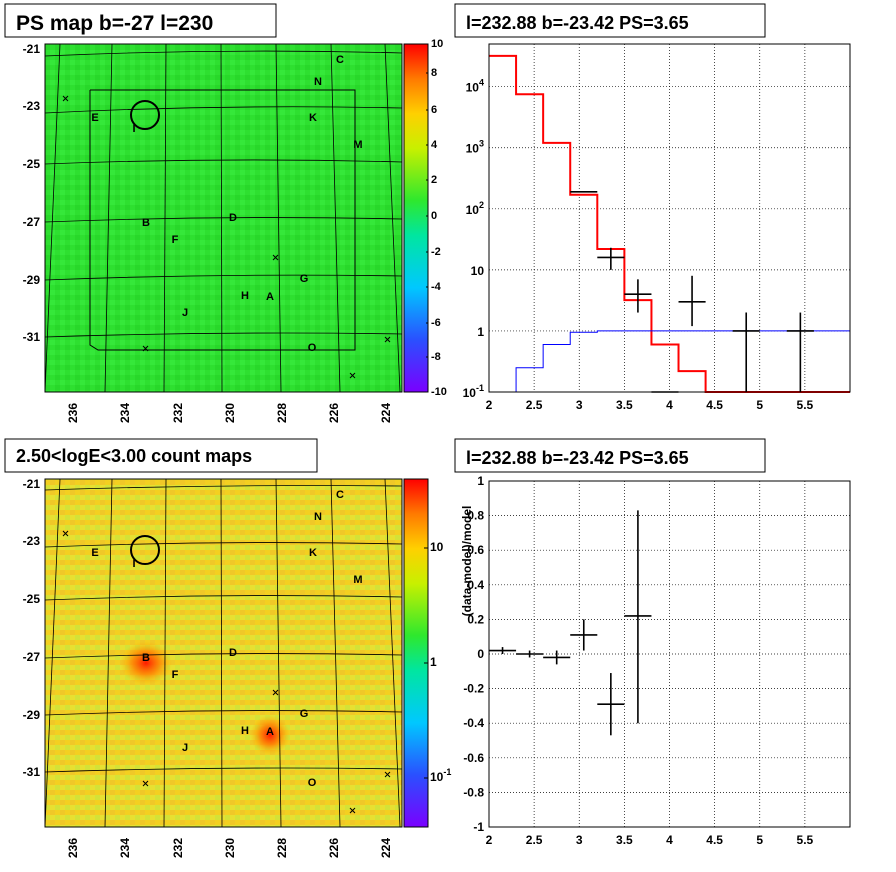 This screenshot has width=896, height=872. What do you see at coordinates (304, 714) in the screenshot?
I see `source-label: G` at bounding box center [304, 714].